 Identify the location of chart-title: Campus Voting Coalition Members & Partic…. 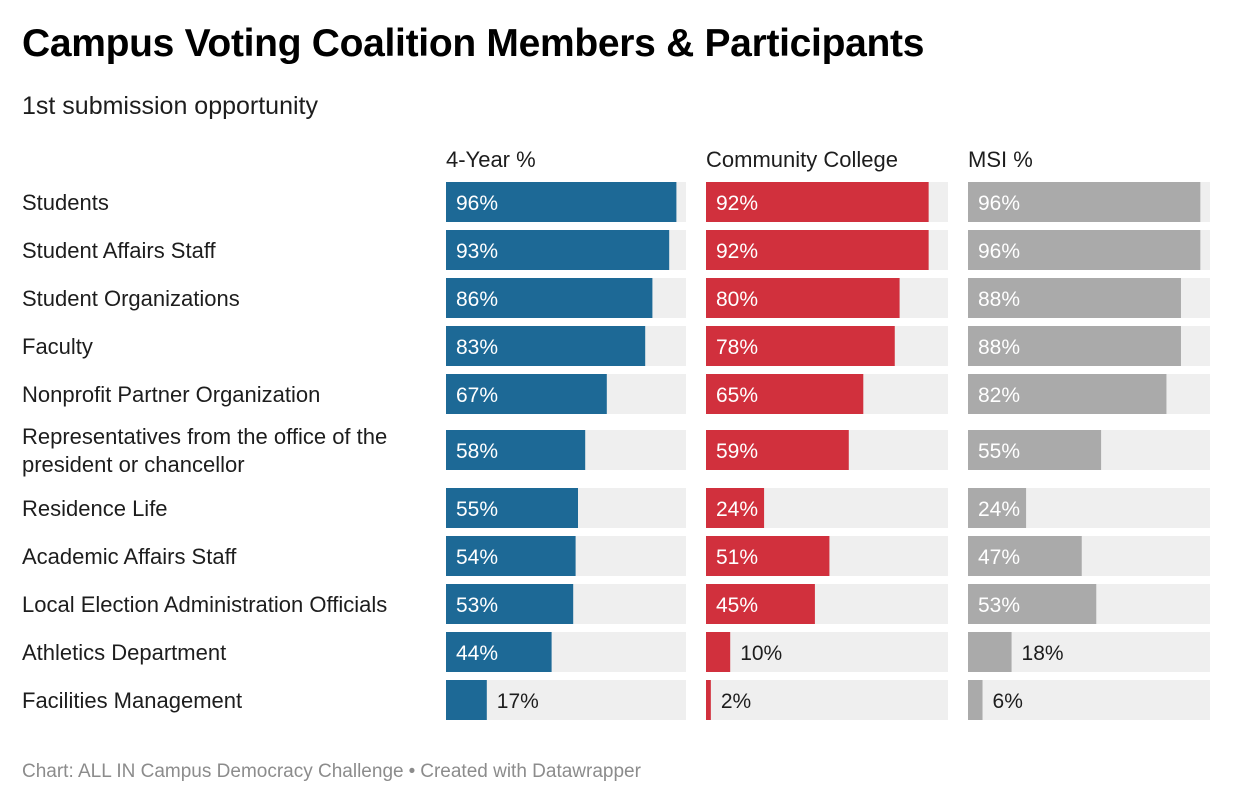
(473, 43).